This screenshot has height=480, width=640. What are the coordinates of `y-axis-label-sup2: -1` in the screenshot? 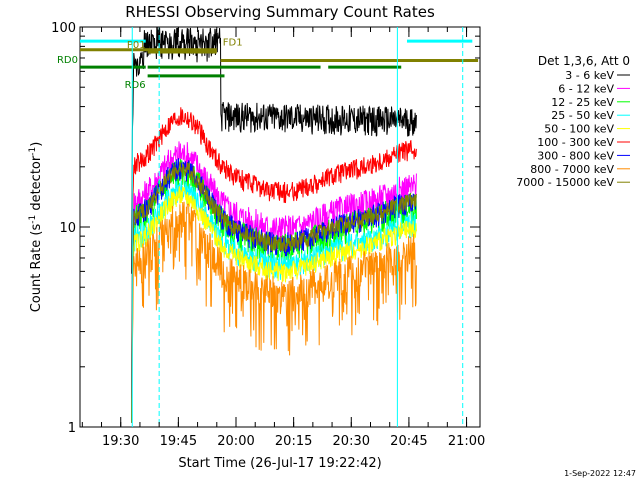 It's located at (33, 151).